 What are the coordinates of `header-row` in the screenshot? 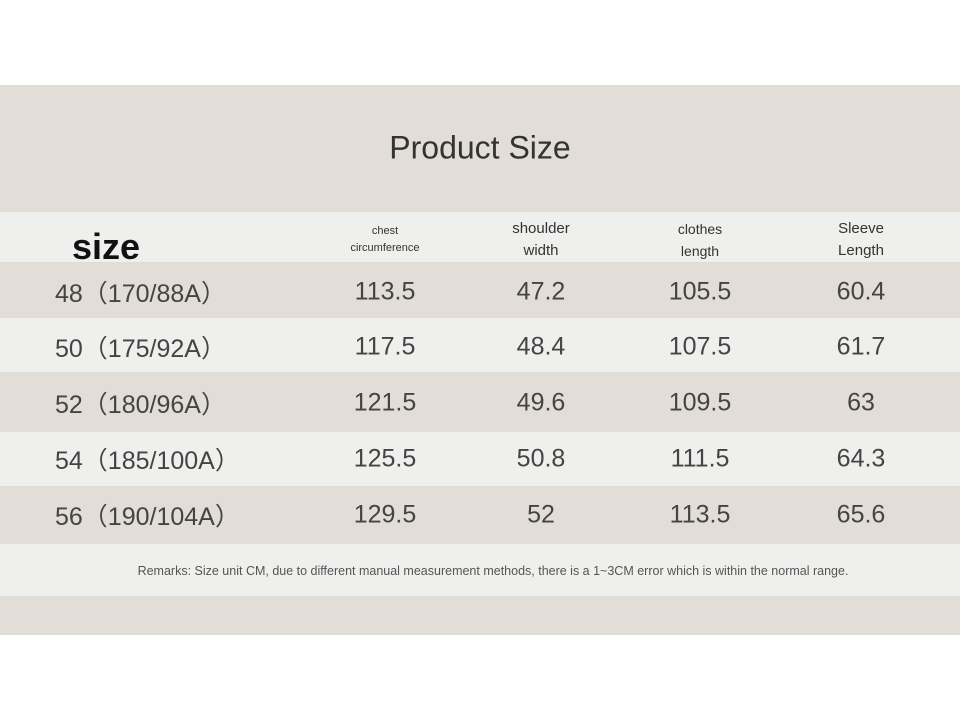 It's located at (480, 237).